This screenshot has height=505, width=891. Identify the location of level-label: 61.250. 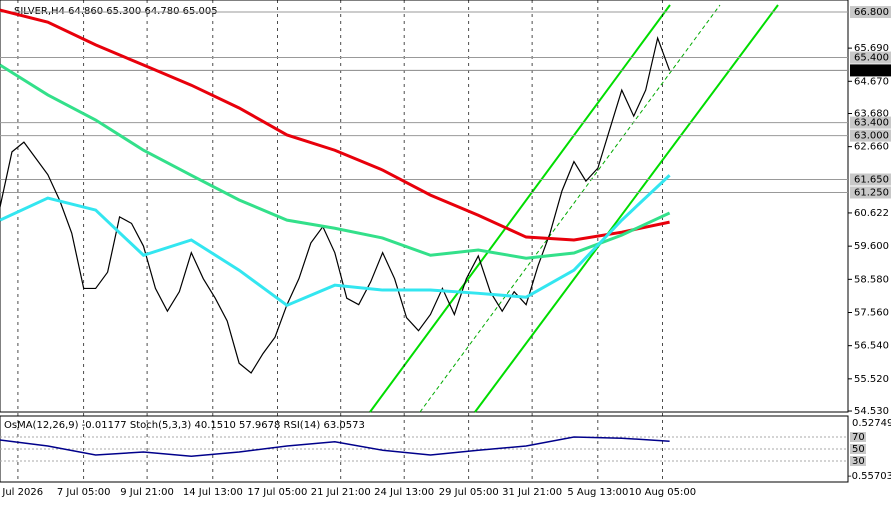
(871, 193).